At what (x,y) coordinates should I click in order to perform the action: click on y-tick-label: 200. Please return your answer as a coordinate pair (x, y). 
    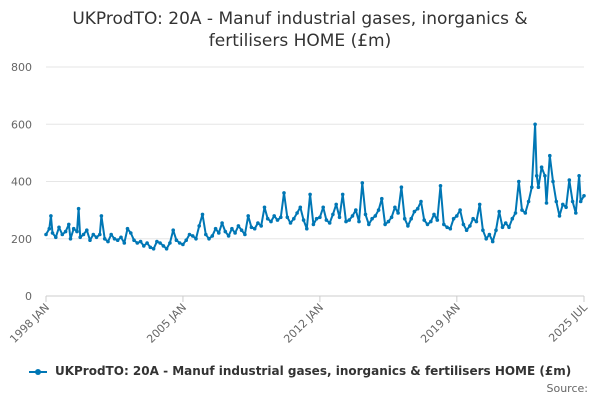
    Looking at the image, I should click on (21, 239).